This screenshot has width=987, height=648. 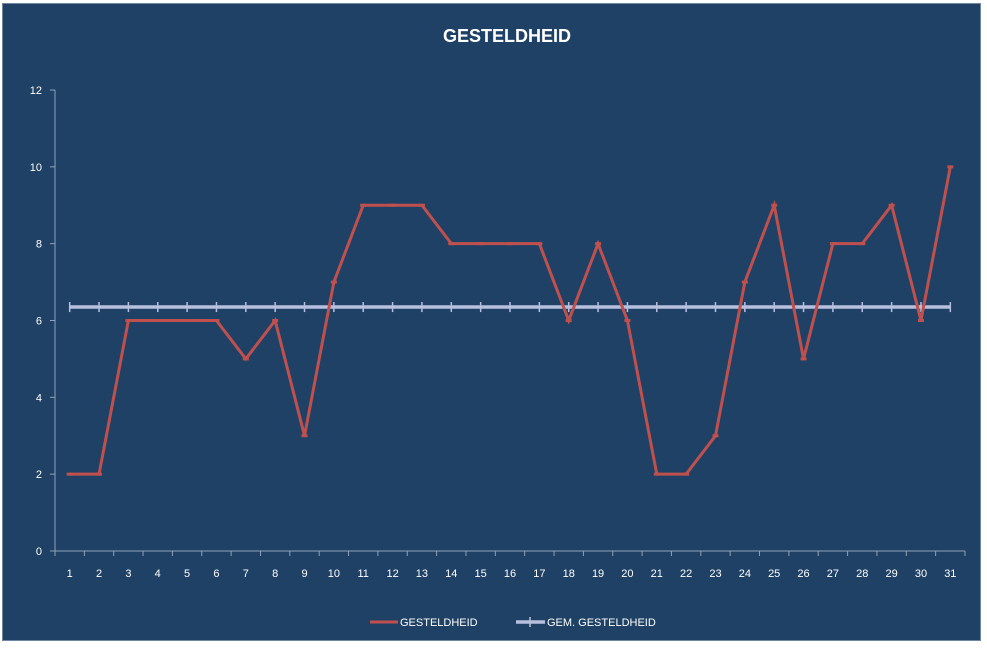 I want to click on x-tick-label: 26, so click(x=803, y=574).